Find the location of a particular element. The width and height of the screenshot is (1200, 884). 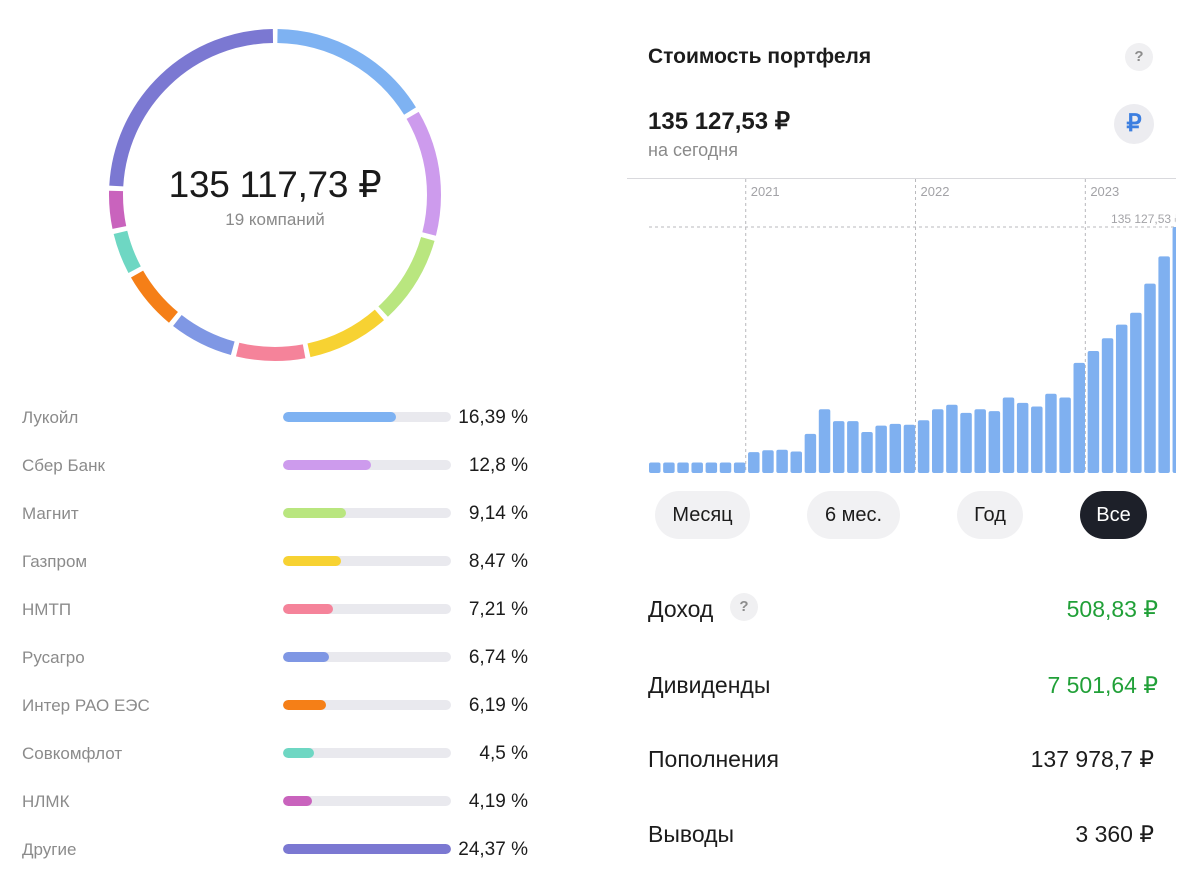

deposits-value: 137 978,7 ₽ is located at coordinates (1092, 759).